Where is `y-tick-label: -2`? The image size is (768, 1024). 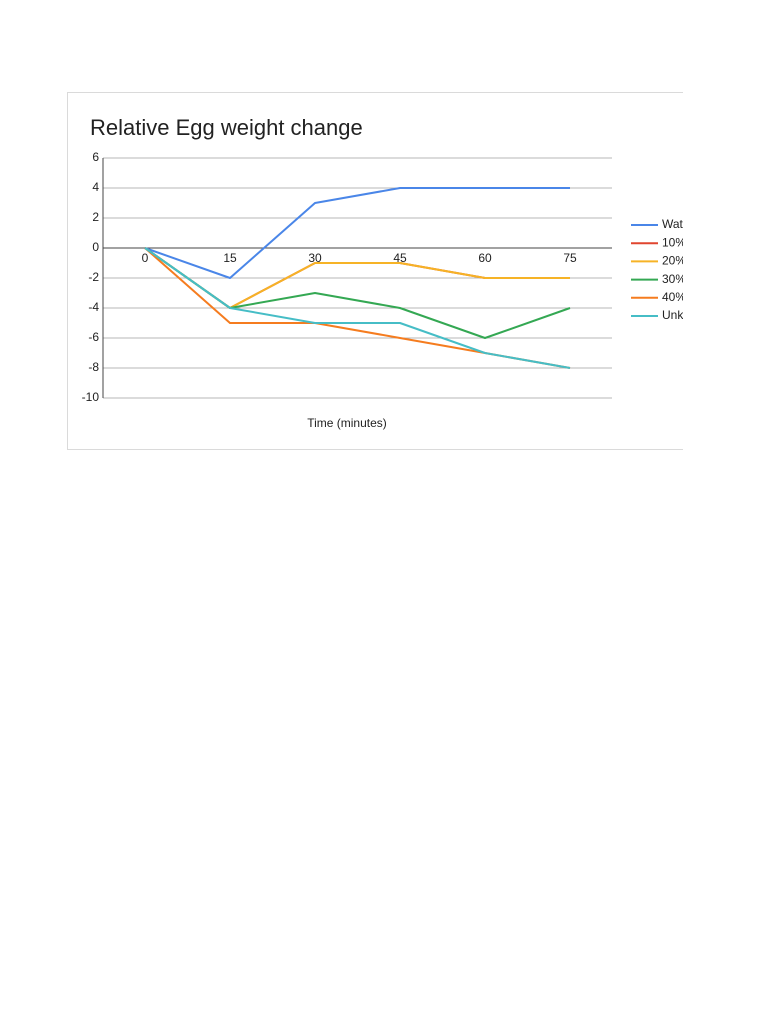
y-tick-label: -2 is located at coordinates (93, 277).